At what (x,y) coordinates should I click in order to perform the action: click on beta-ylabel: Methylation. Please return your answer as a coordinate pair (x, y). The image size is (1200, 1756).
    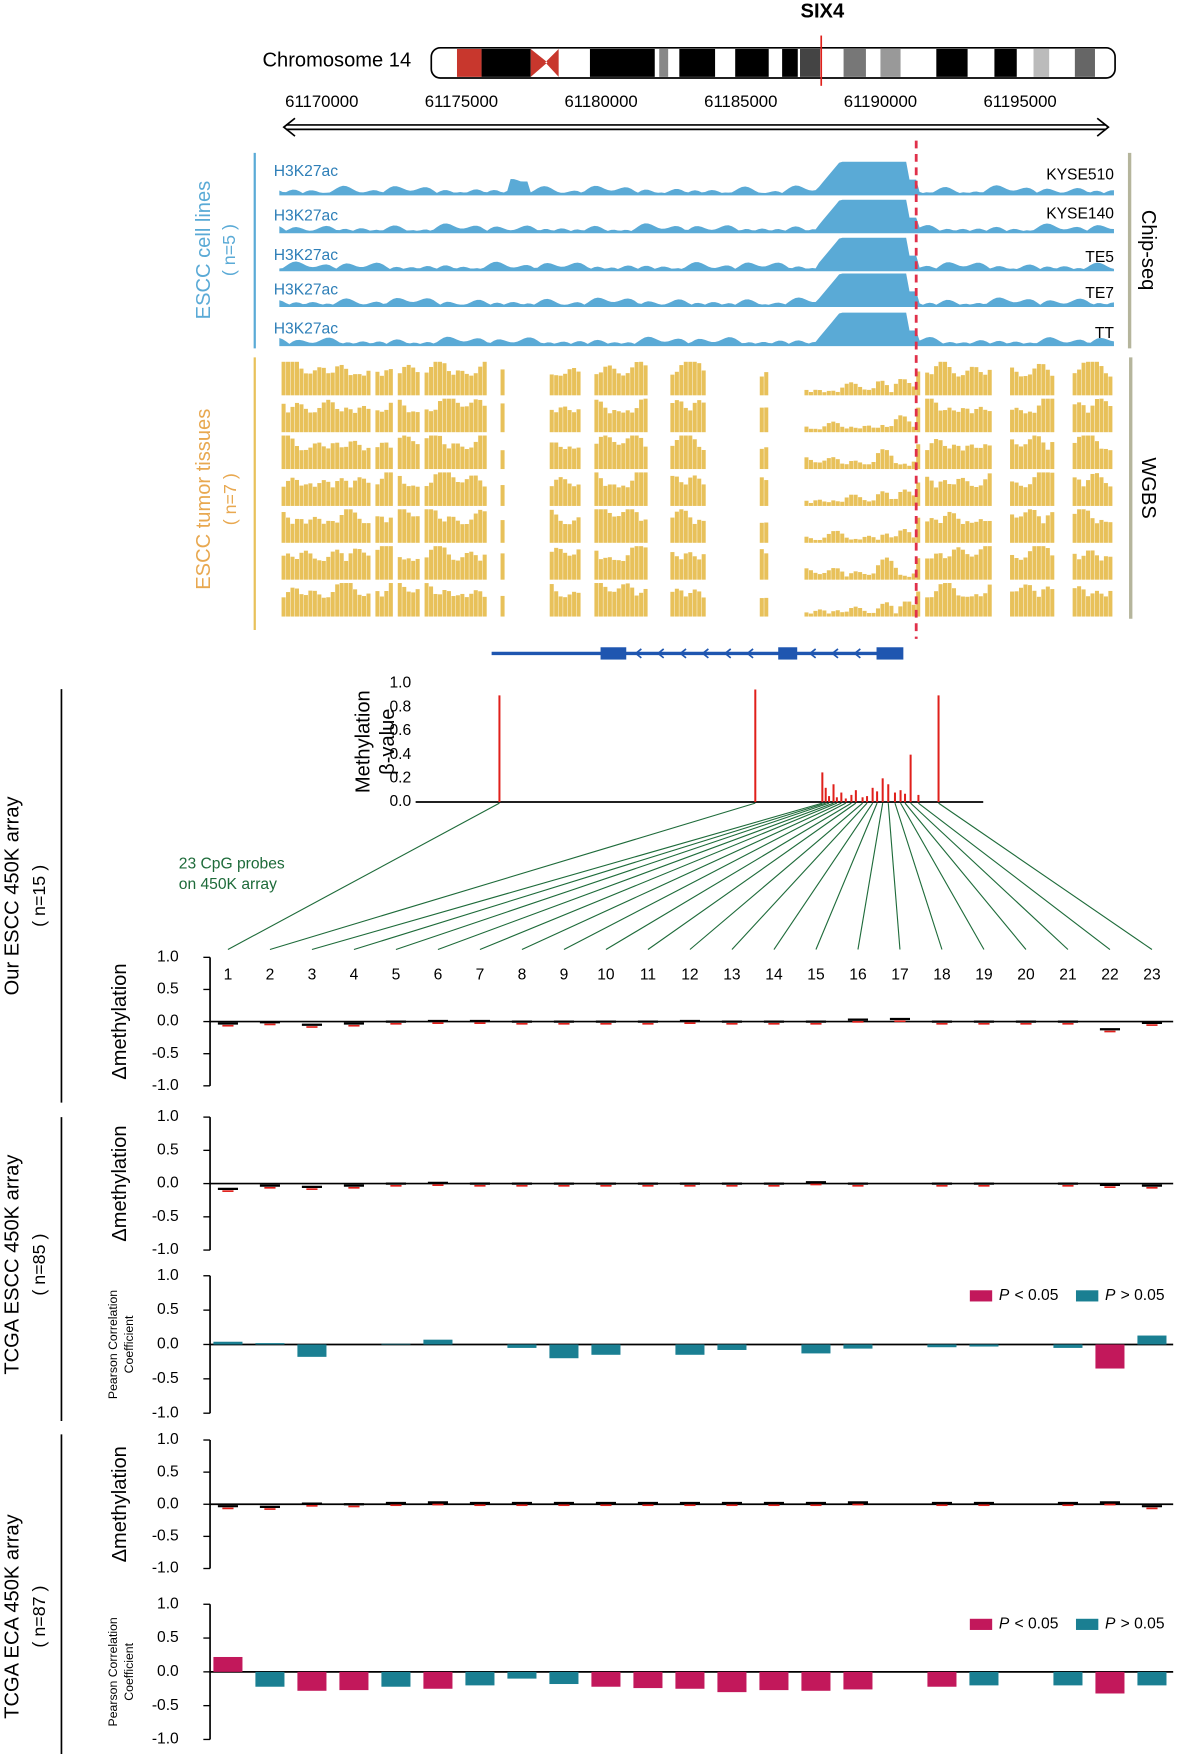
    Looking at the image, I should click on (364, 741).